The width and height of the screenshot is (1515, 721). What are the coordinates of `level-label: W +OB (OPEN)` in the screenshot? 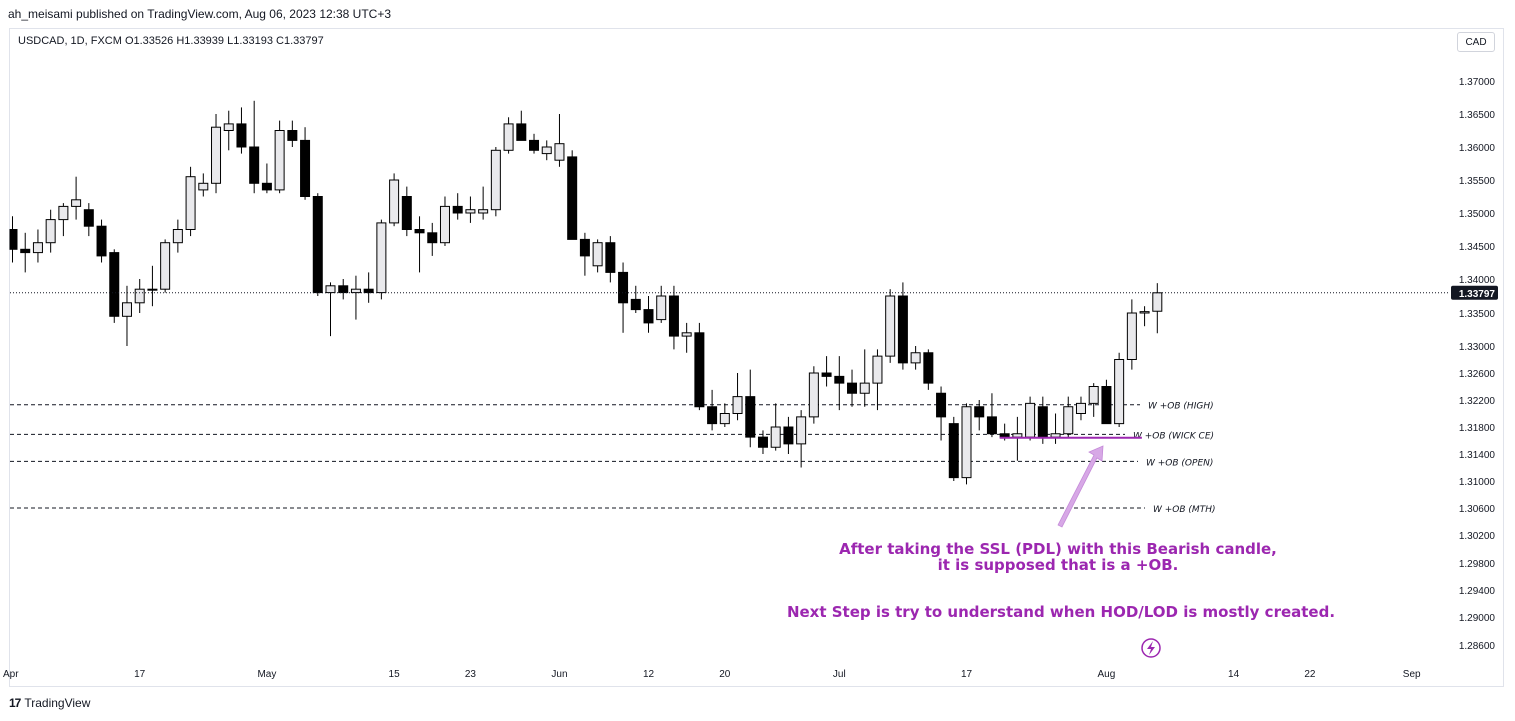 It's located at (1179, 463).